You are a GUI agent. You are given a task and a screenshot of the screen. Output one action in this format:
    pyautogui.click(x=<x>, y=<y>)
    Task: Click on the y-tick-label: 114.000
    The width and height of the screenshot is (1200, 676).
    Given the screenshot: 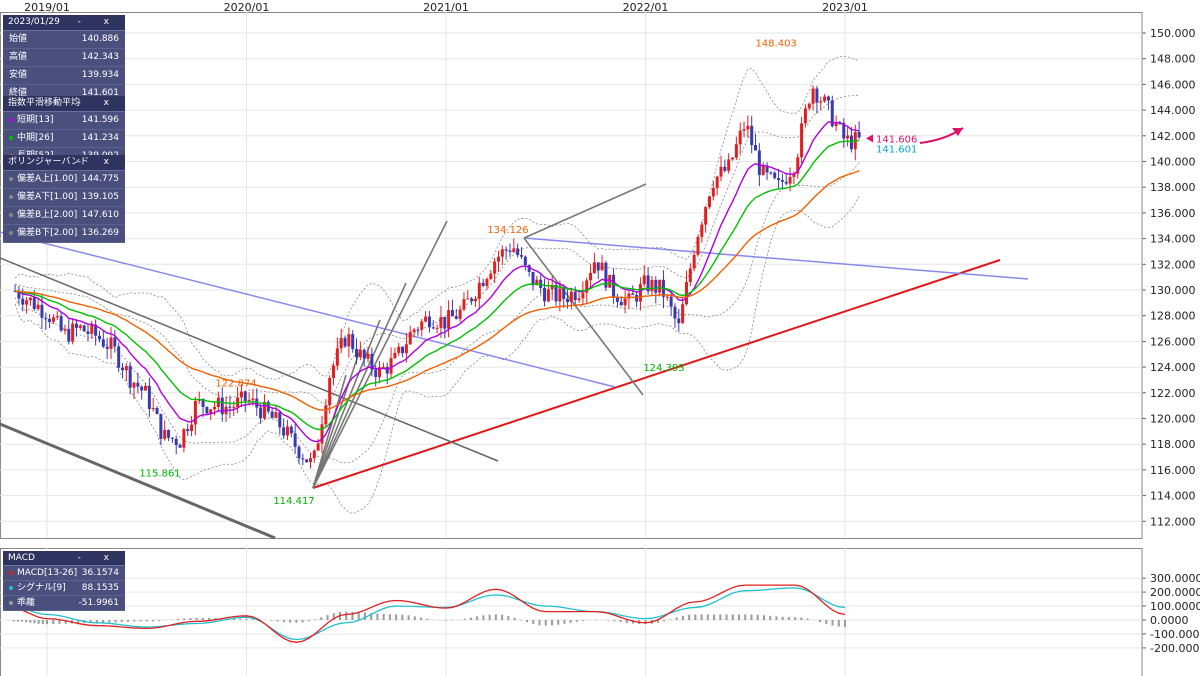 What is the action you would take?
    pyautogui.click(x=1173, y=496)
    